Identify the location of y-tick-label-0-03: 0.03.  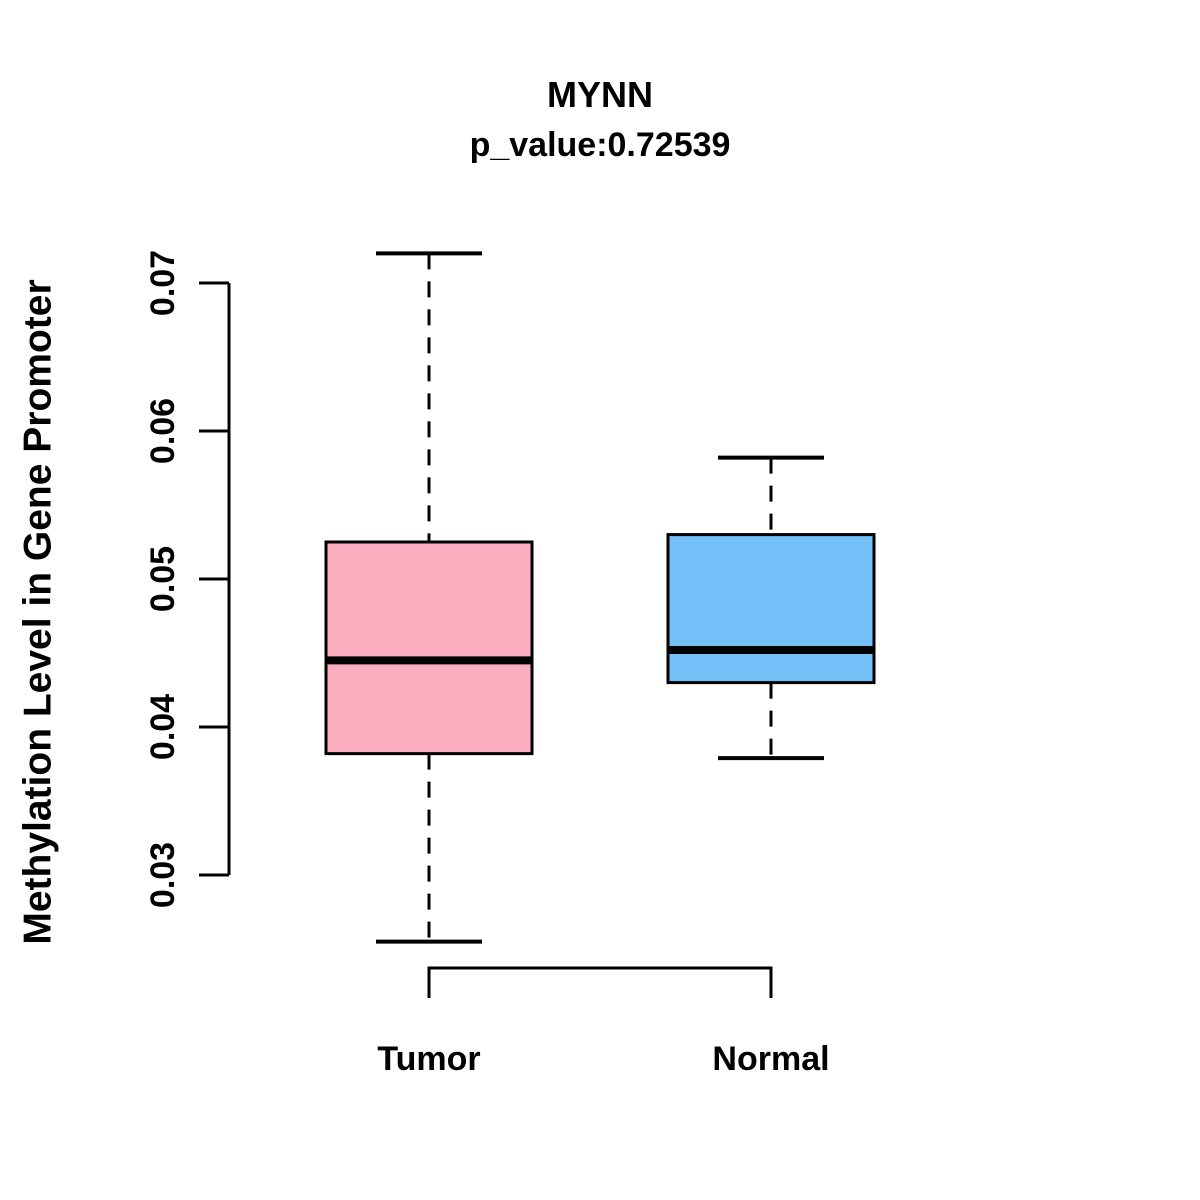
(163, 875).